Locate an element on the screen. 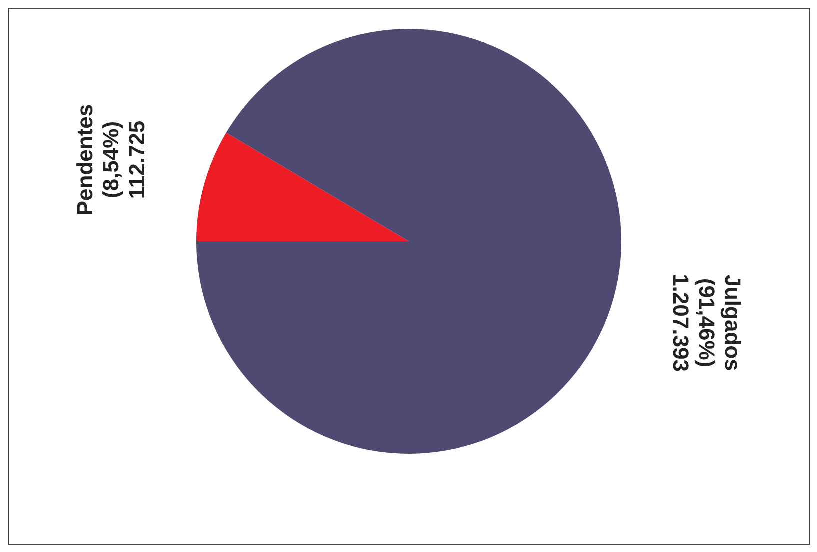 This screenshot has height=552, width=817. data-label: (8,54%) 112.725 is located at coordinates (124, 160).